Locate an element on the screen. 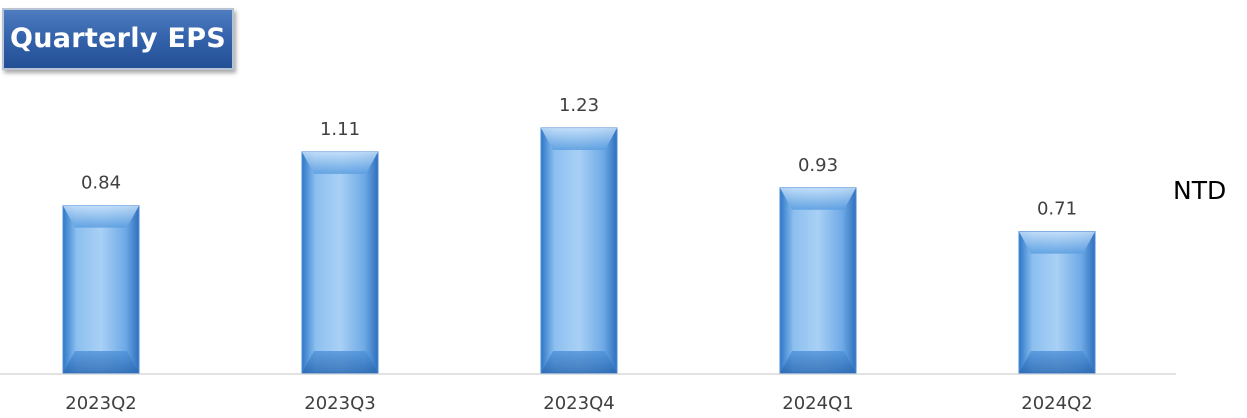 The image size is (1247, 418). bar-2023Q3 is located at coordinates (340, 262).